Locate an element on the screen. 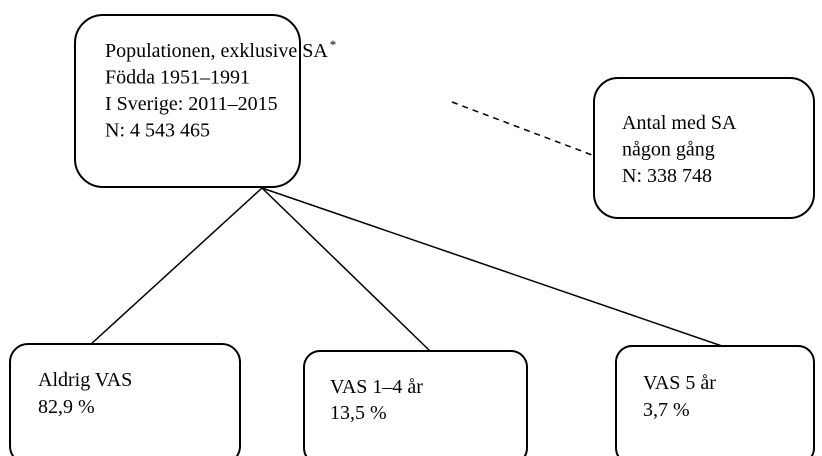  node-text: Populationen, exklusive SA is located at coordinates (216, 51).